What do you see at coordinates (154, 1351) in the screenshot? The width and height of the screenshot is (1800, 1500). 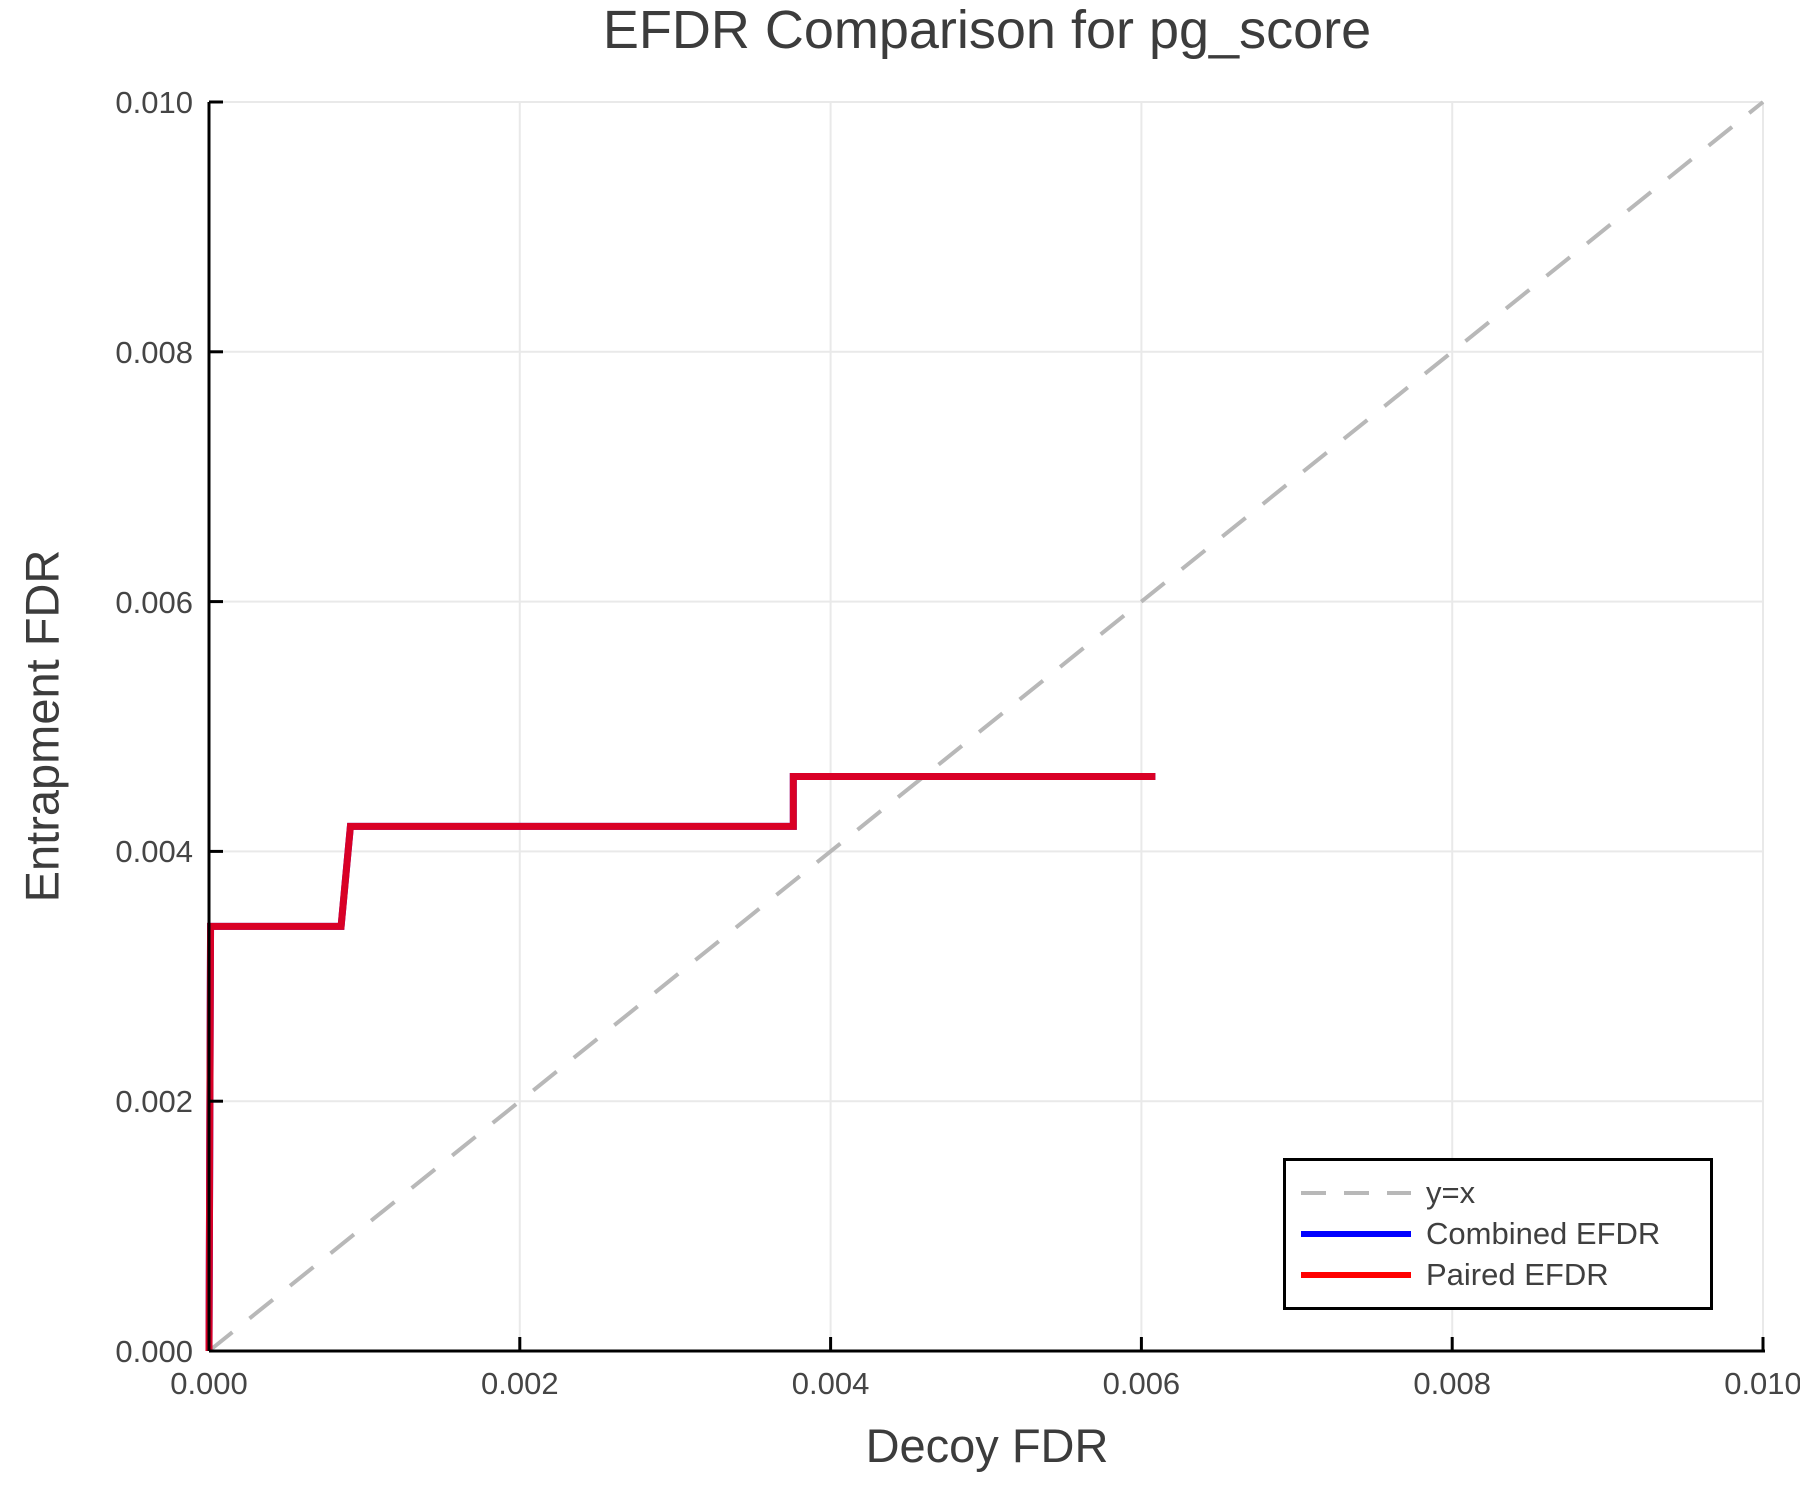 I see `y-tick-label: 0.000` at bounding box center [154, 1351].